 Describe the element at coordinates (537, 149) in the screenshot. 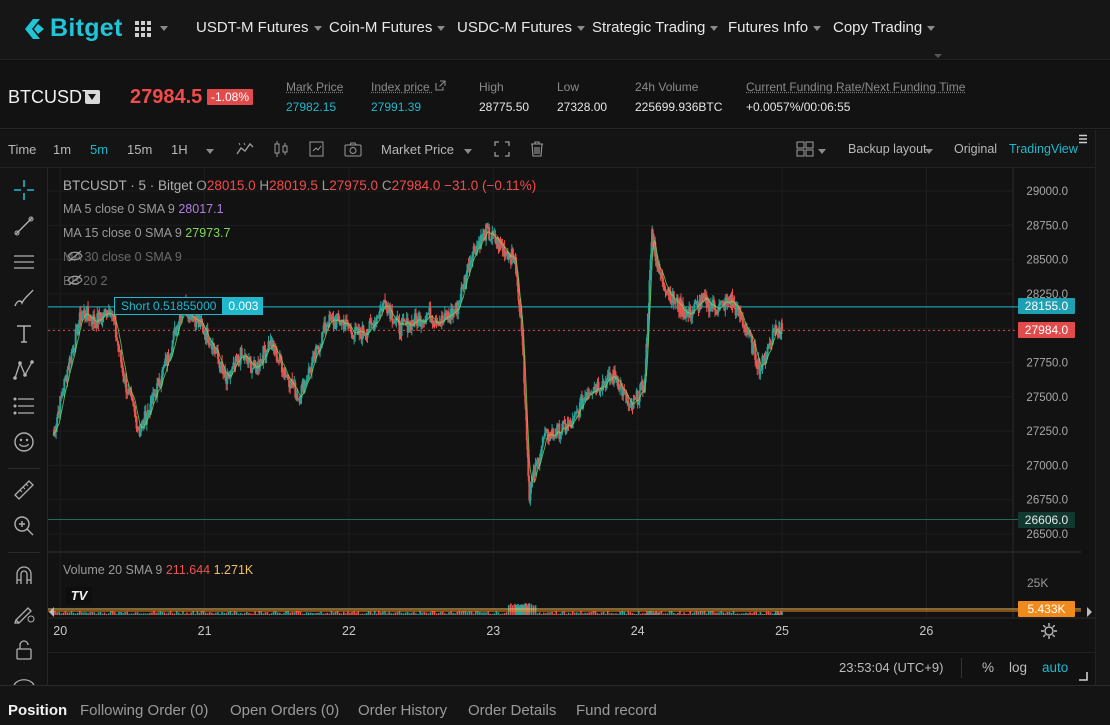

I see `trash-icon` at that location.